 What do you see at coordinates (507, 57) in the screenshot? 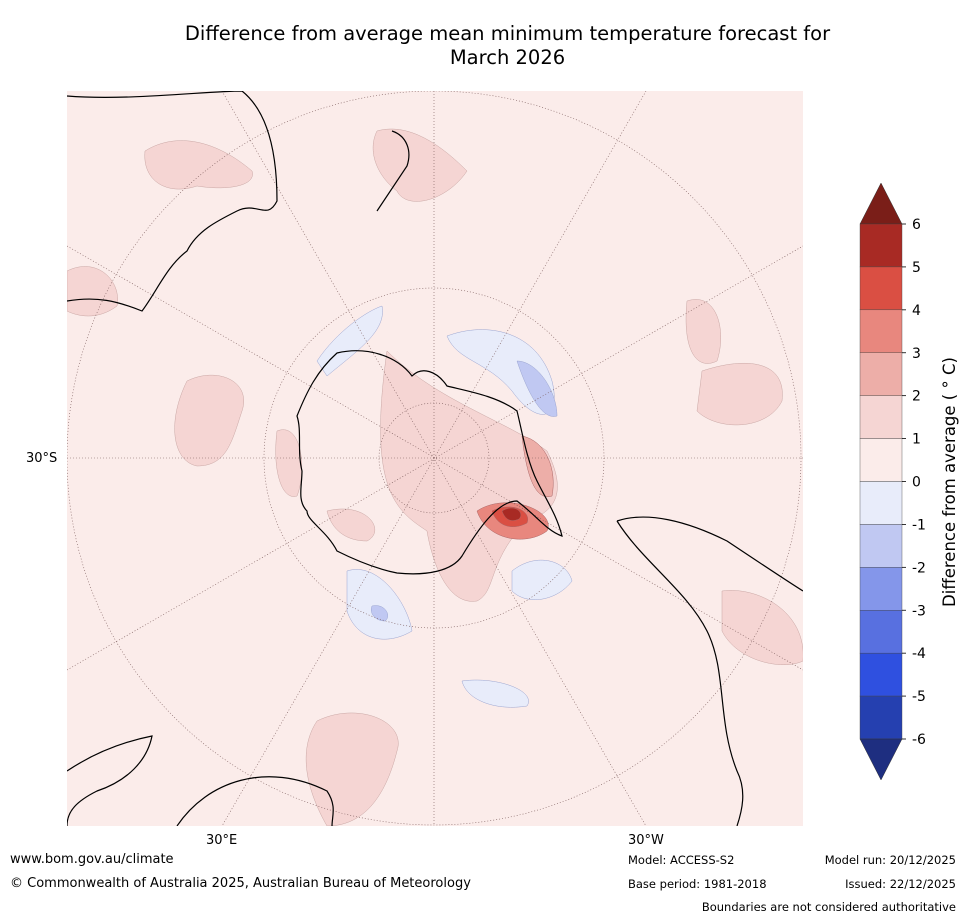
I see `title-line-2: March 2026` at bounding box center [507, 57].